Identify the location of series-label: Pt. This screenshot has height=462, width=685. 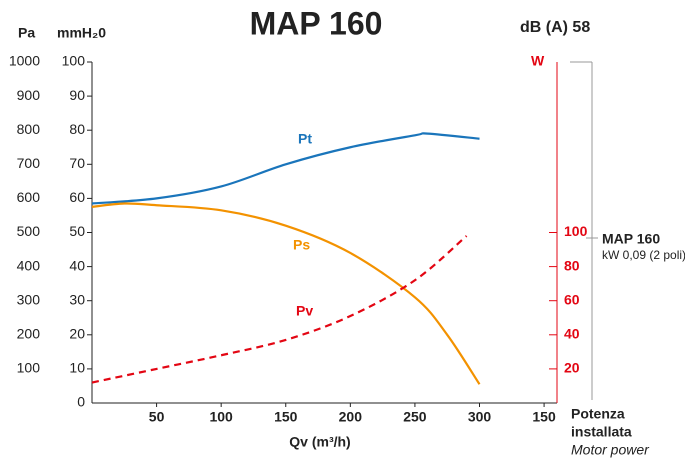
(305, 139).